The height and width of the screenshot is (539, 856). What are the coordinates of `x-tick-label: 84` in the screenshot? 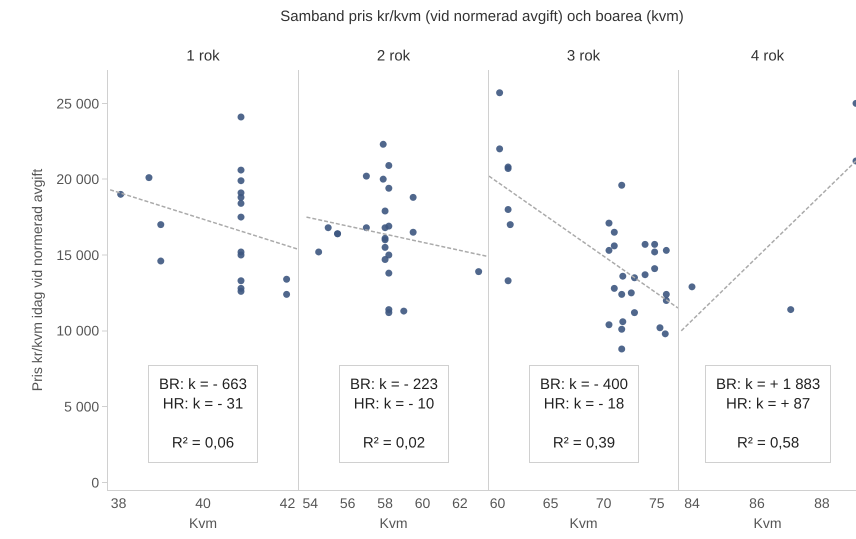 It's located at (692, 502).